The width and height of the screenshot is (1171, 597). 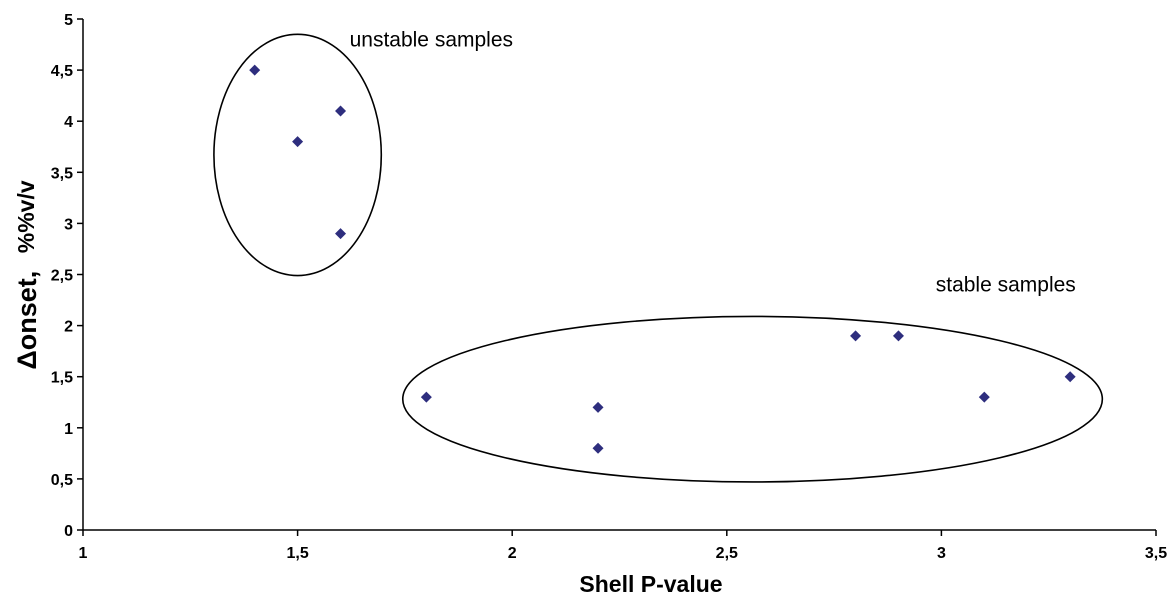 I want to click on y-tick-label: 0, so click(x=68, y=531).